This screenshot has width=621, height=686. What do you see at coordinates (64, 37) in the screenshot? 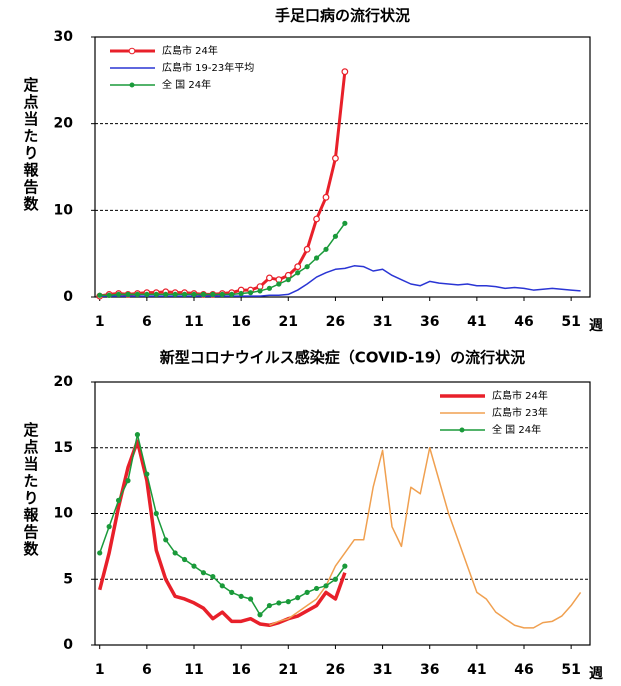
I see `y-tick-label: 30` at bounding box center [64, 37].